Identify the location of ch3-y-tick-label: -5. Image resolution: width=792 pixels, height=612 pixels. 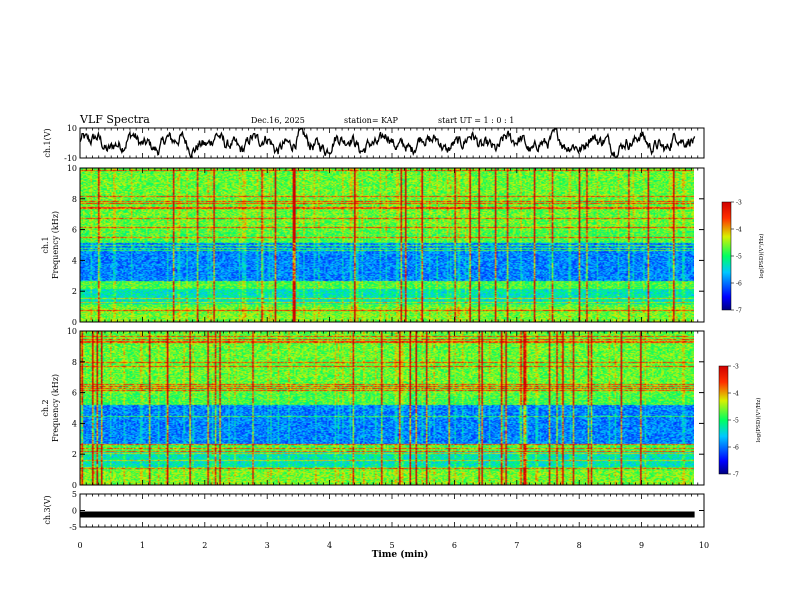
(73, 527).